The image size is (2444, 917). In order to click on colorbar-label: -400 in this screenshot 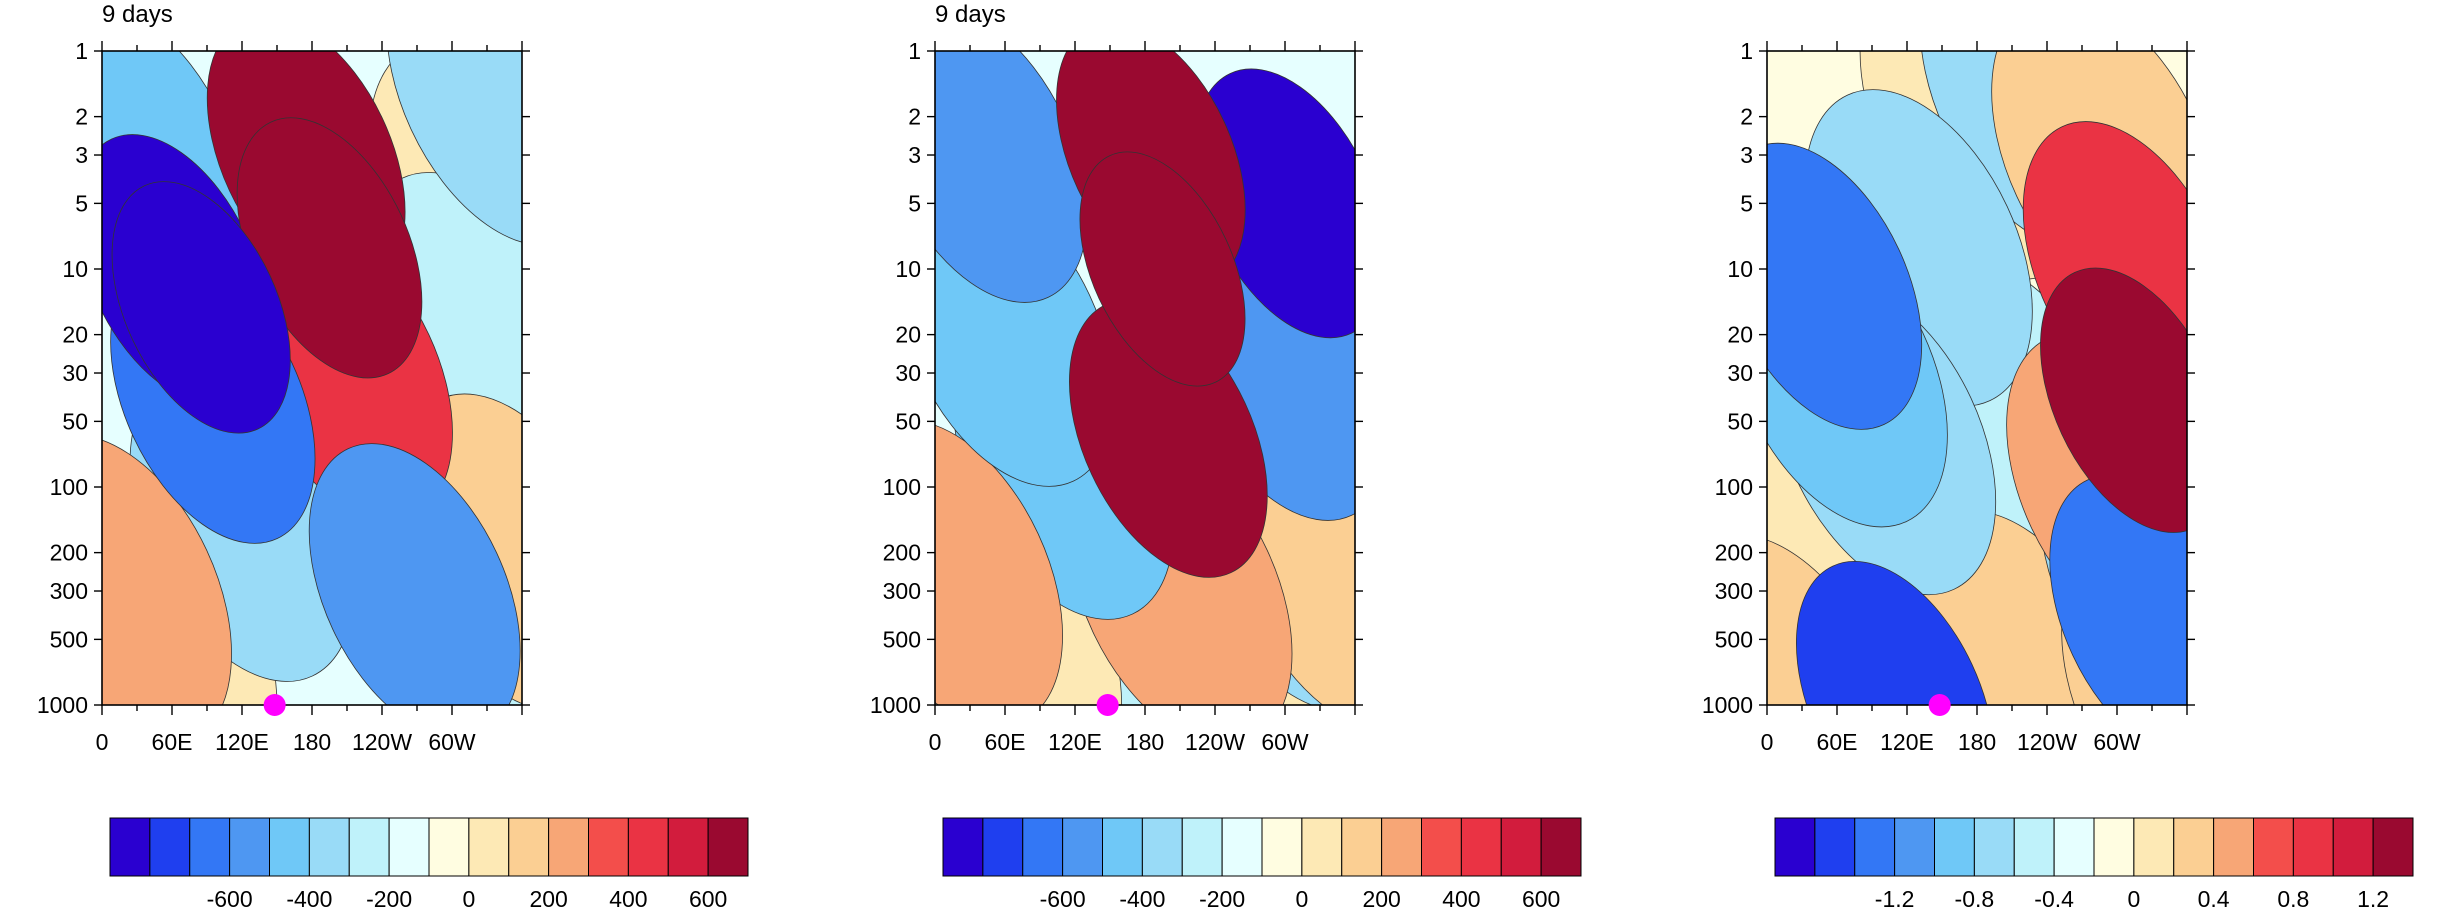, I will do `click(309, 899)`.